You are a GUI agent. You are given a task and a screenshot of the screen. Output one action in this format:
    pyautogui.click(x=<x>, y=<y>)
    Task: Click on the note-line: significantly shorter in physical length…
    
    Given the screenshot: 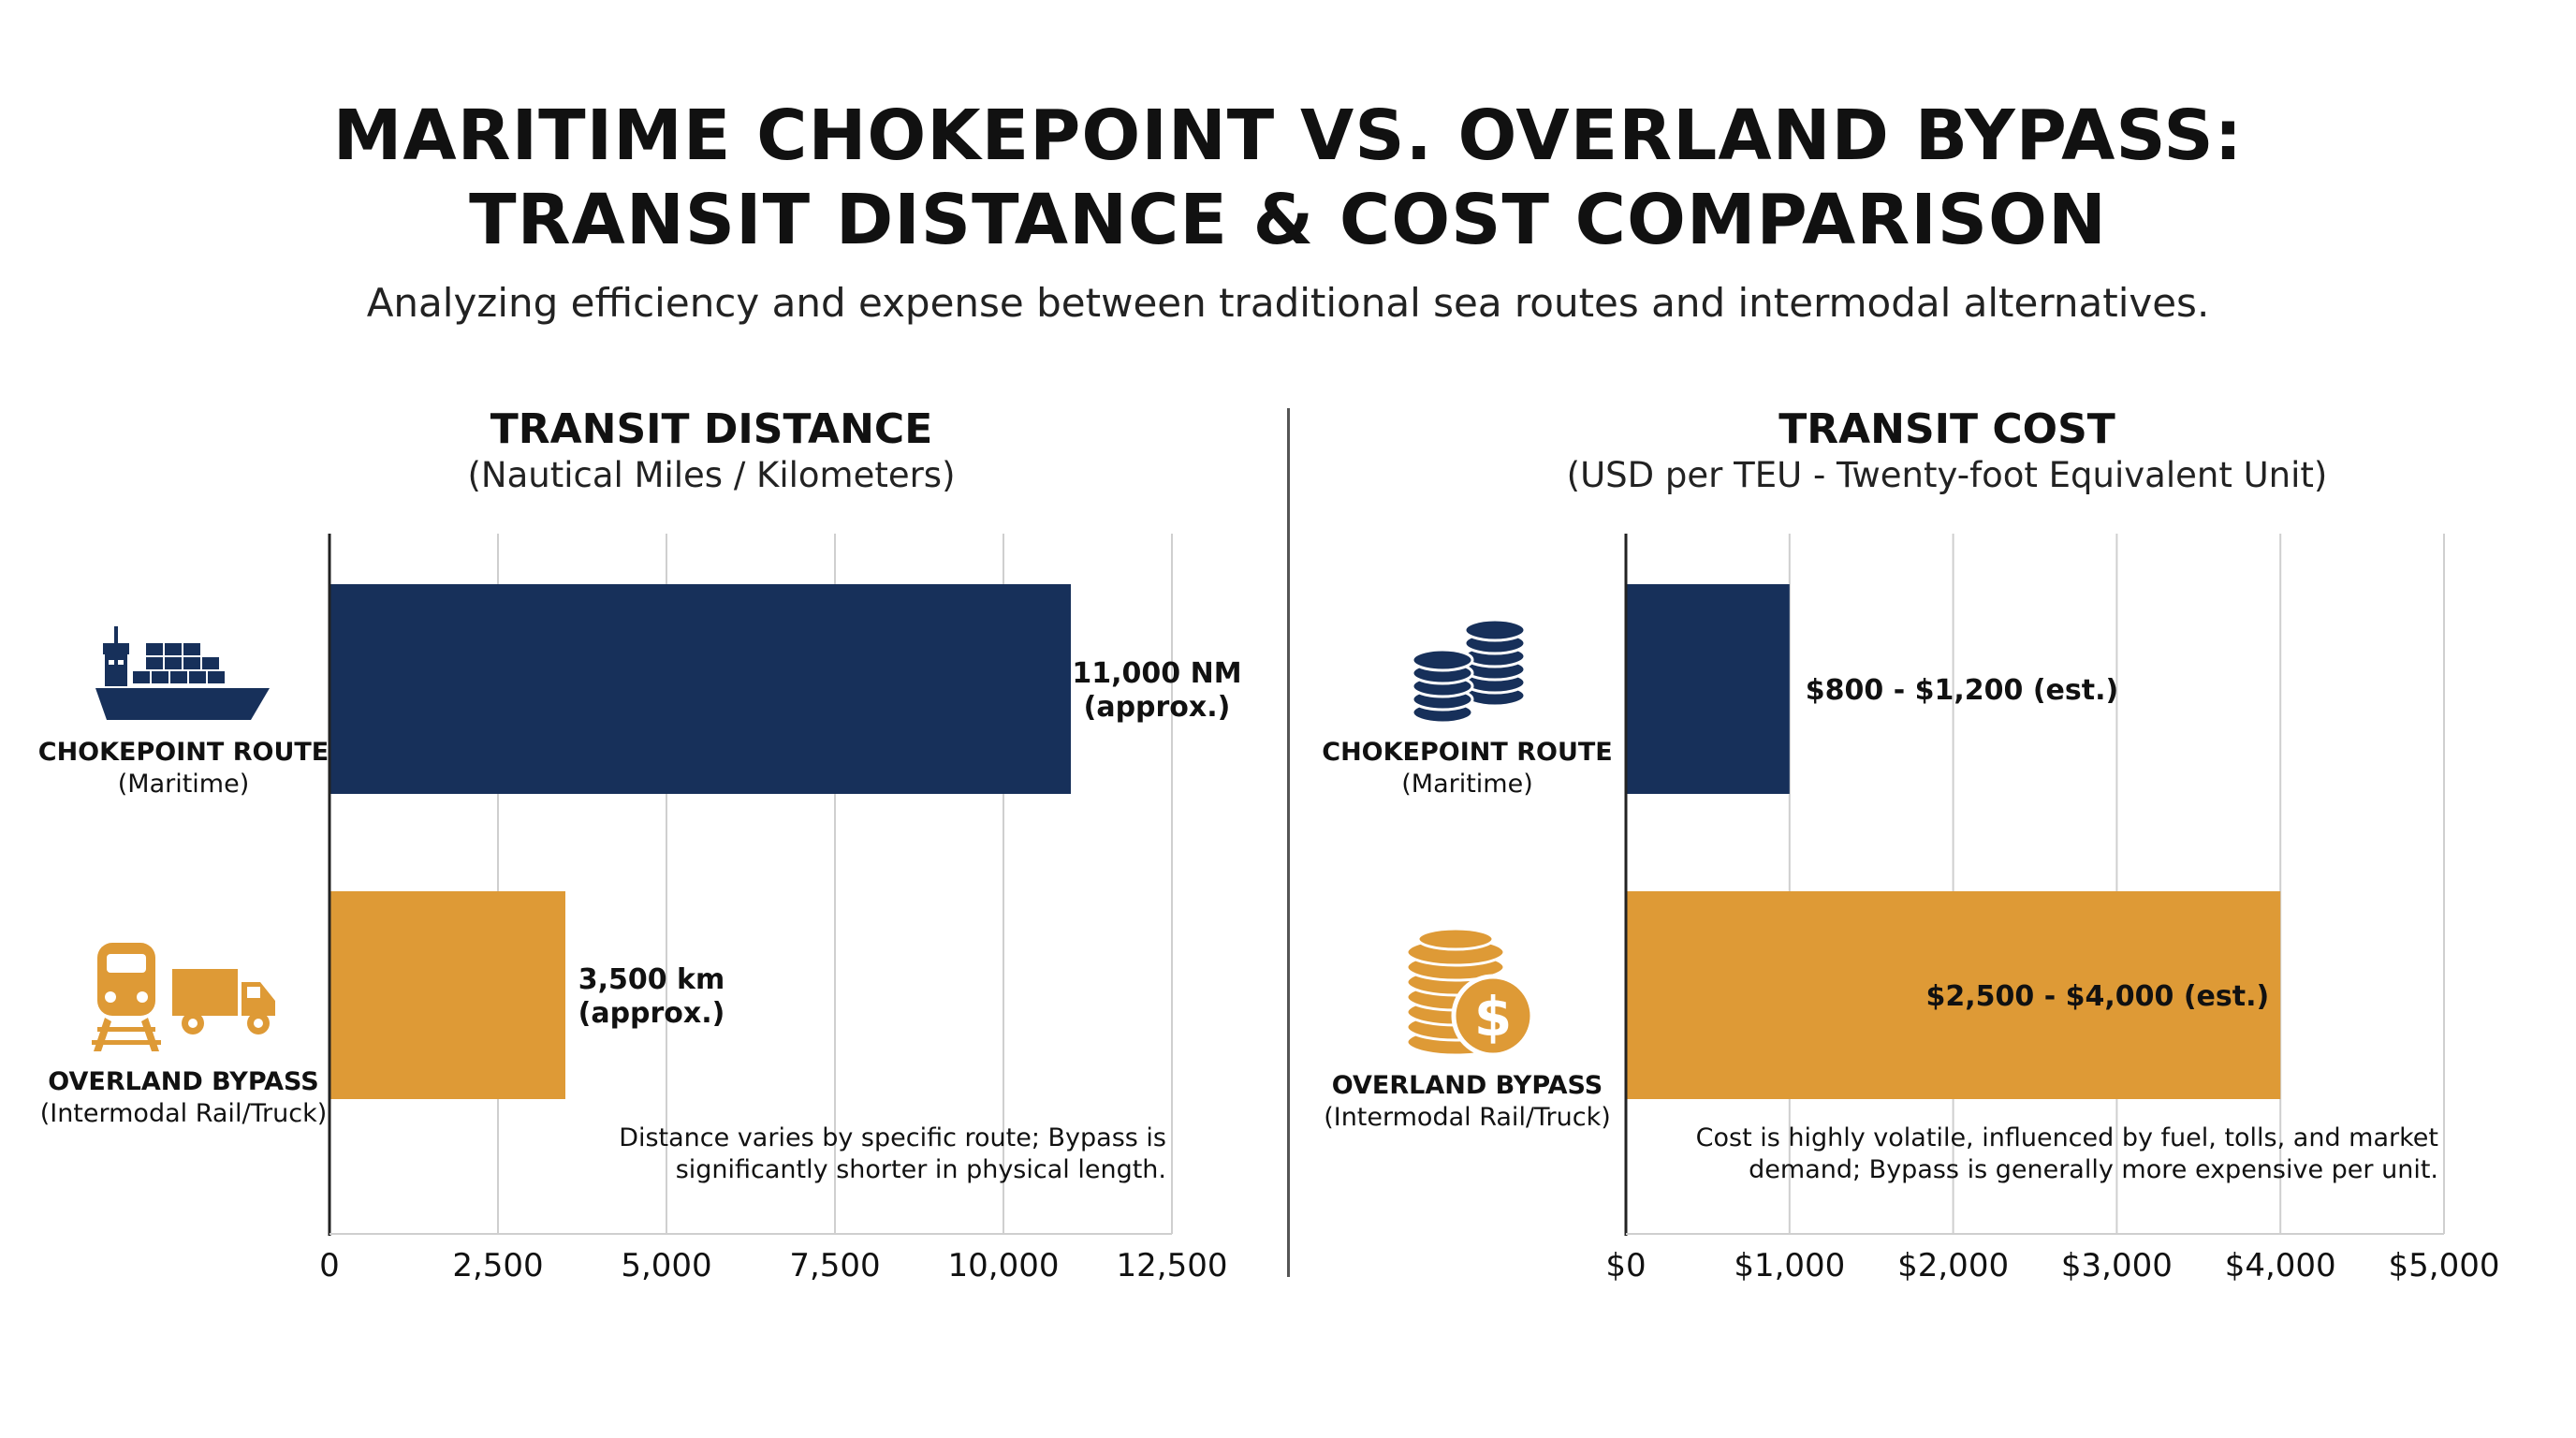 What is the action you would take?
    pyautogui.click(x=920, y=1169)
    